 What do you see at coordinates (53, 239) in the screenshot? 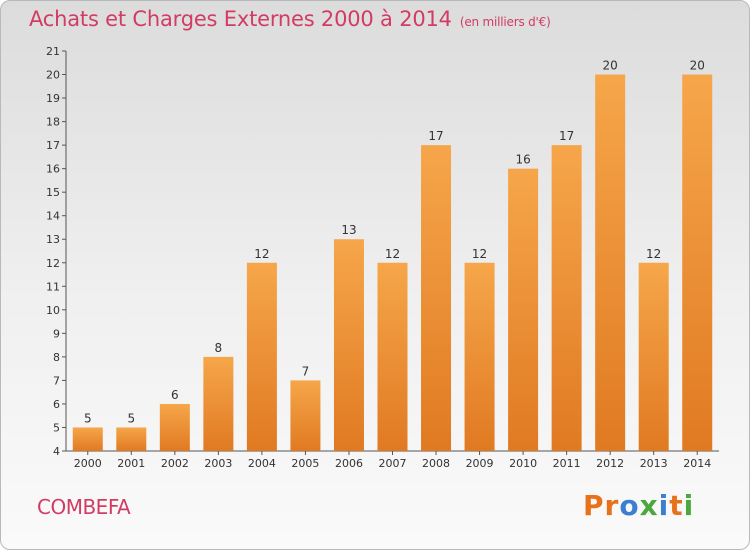
I see `y-tick-label: 13` at bounding box center [53, 239].